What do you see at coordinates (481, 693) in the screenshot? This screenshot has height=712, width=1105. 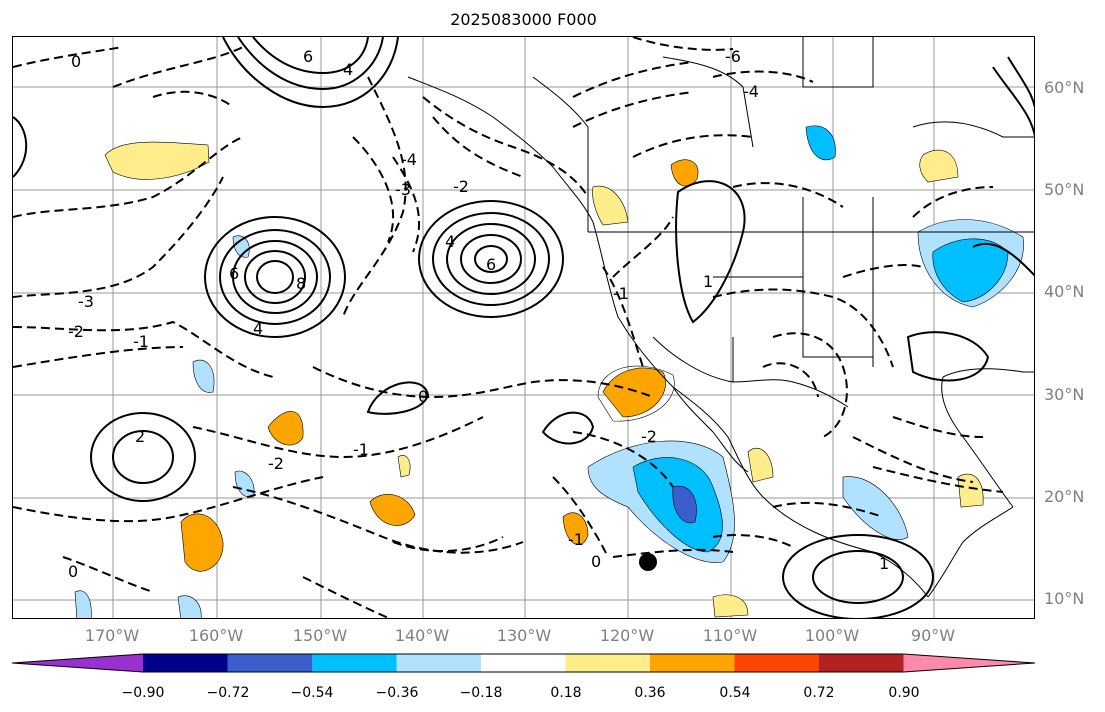 I see `colorbar-label: −0.18` at bounding box center [481, 693].